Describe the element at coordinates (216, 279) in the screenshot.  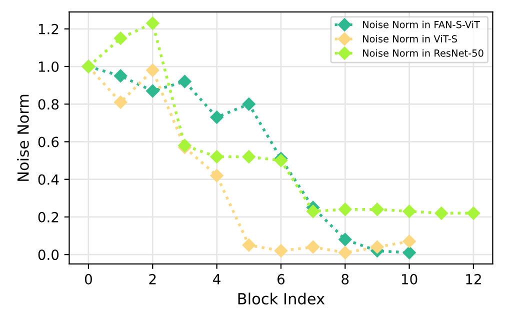
I see `x-tick-label: 4` at that location.